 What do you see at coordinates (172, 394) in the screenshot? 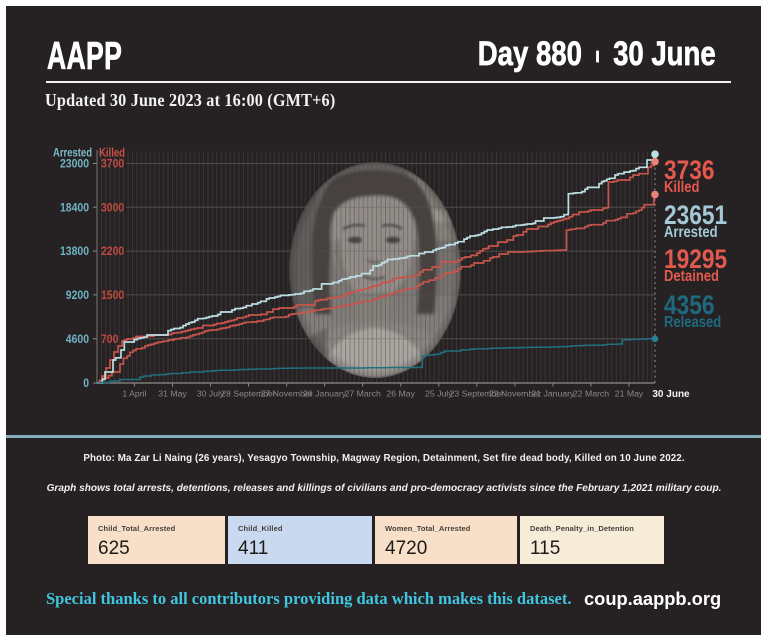
I see `svg-text: 31 May` at bounding box center [172, 394].